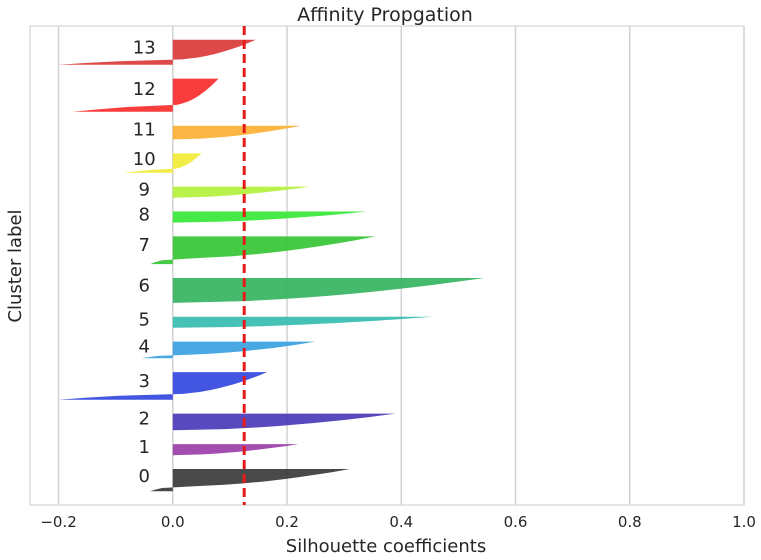  Describe the element at coordinates (144, 381) in the screenshot. I see `cluster-label-3: 3` at that location.